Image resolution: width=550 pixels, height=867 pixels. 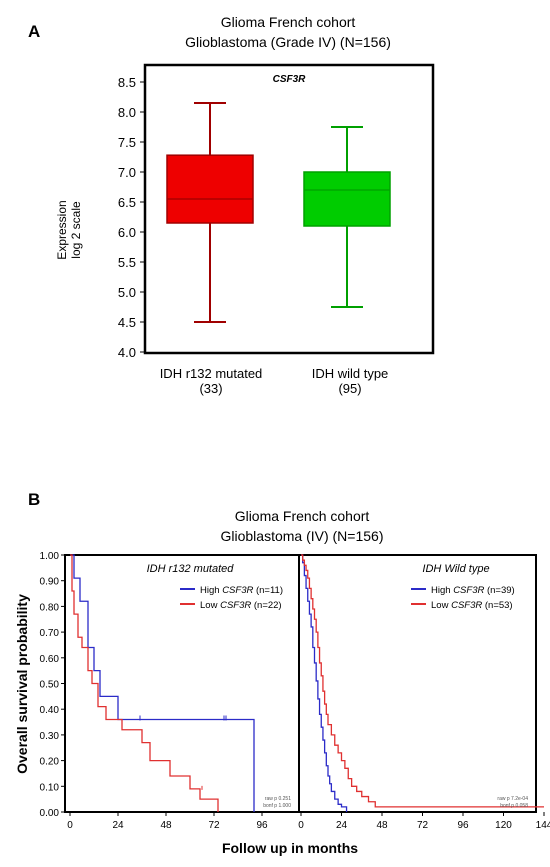 I want to click on km-ytick-label-7: 0.70, so click(x=50, y=633).